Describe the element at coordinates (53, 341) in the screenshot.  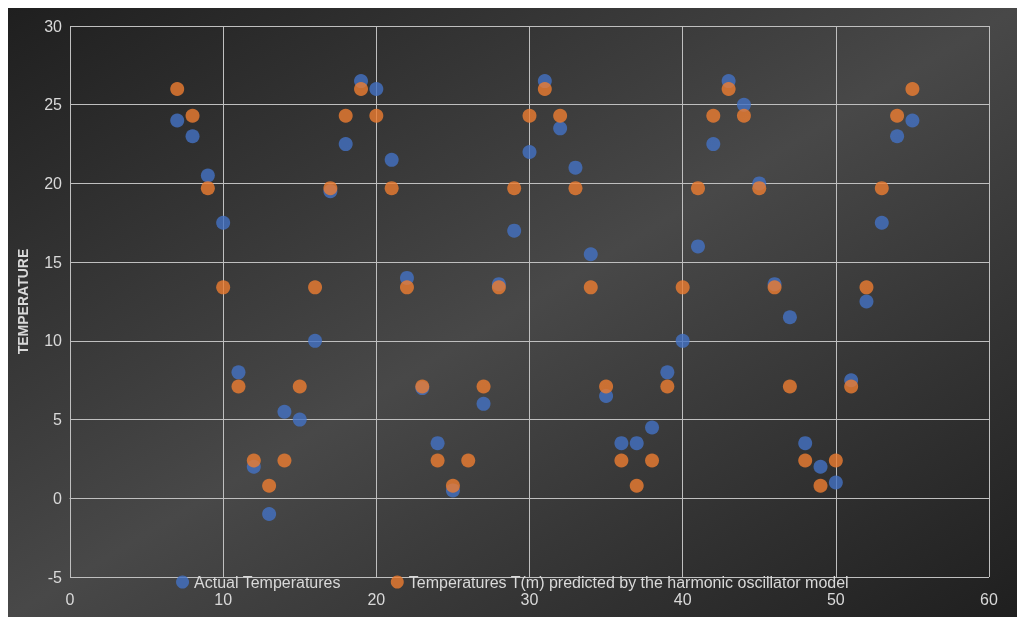
I see `y-tick-label: 10` at that location.